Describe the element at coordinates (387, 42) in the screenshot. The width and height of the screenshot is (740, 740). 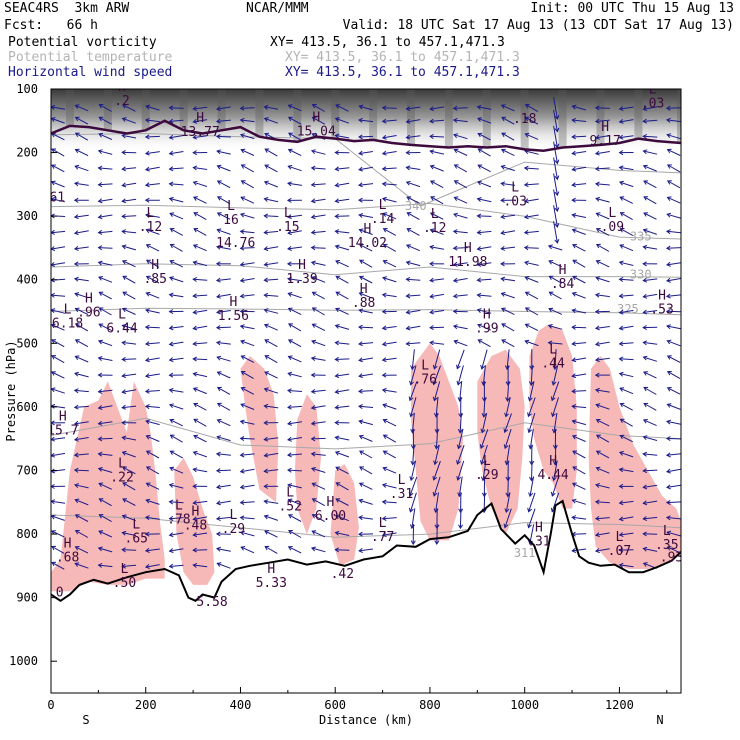
I see `field-pv-xy: XY= 413.5, 36.1 to 457.1,471.3` at that location.